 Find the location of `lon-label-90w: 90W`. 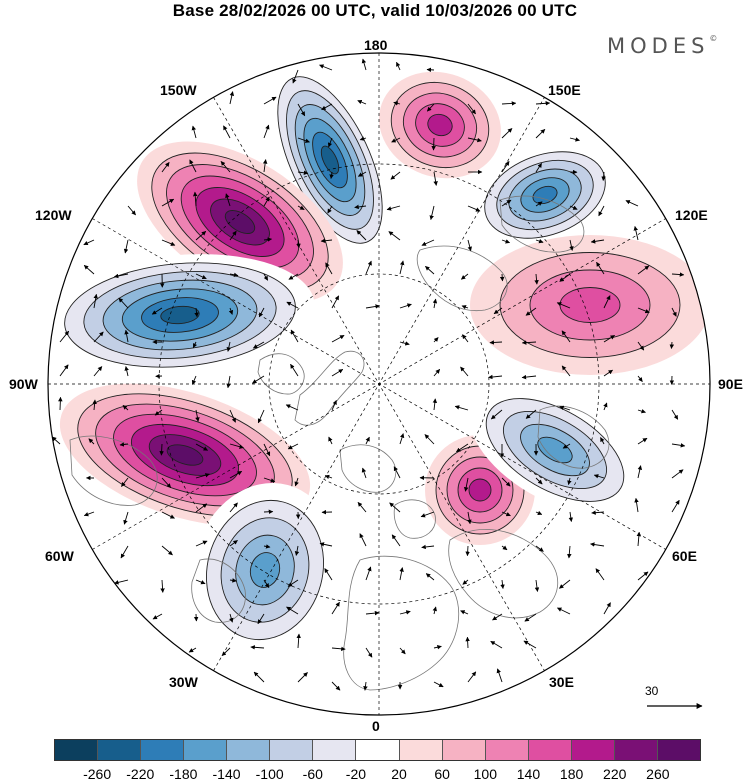

lon-label-90w: 90W is located at coordinates (23, 384).